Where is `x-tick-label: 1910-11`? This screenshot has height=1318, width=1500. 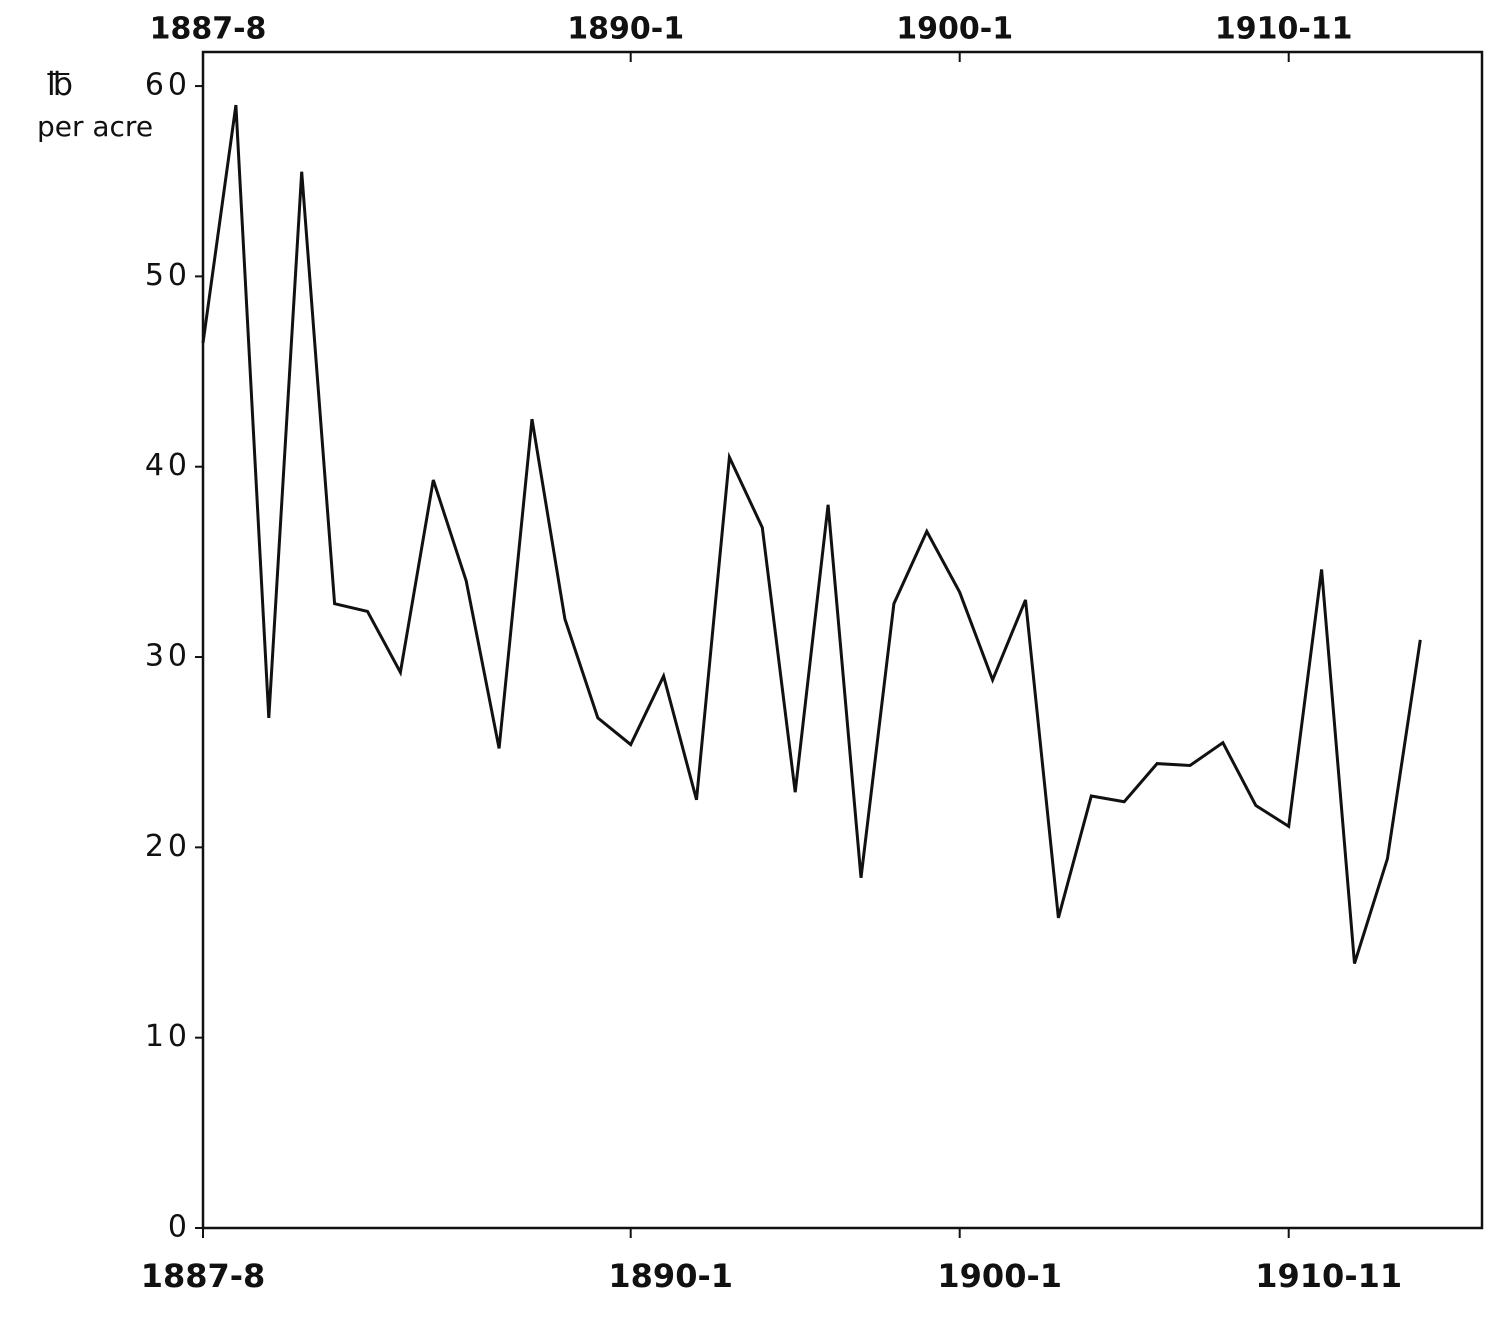 x-tick-label: 1910-11 is located at coordinates (1328, 1276).